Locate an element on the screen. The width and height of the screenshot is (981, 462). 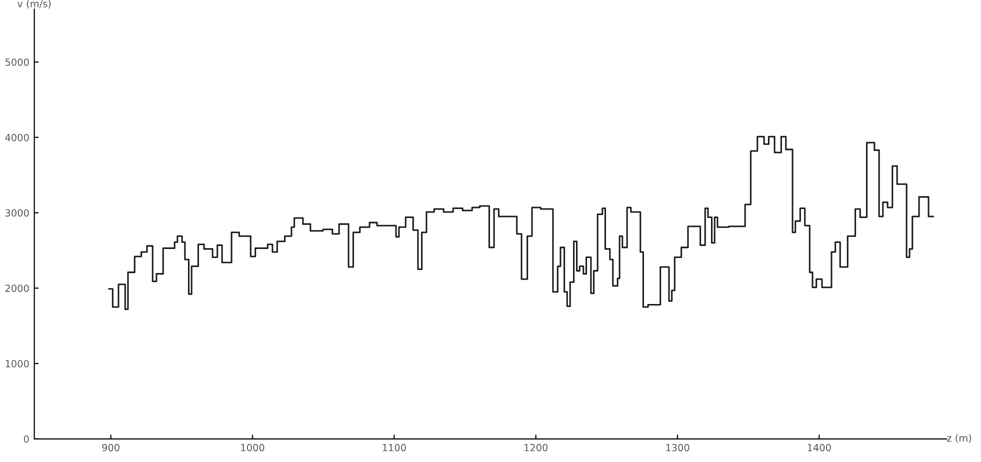
y-tick-label: 0 is located at coordinates (26, 439).